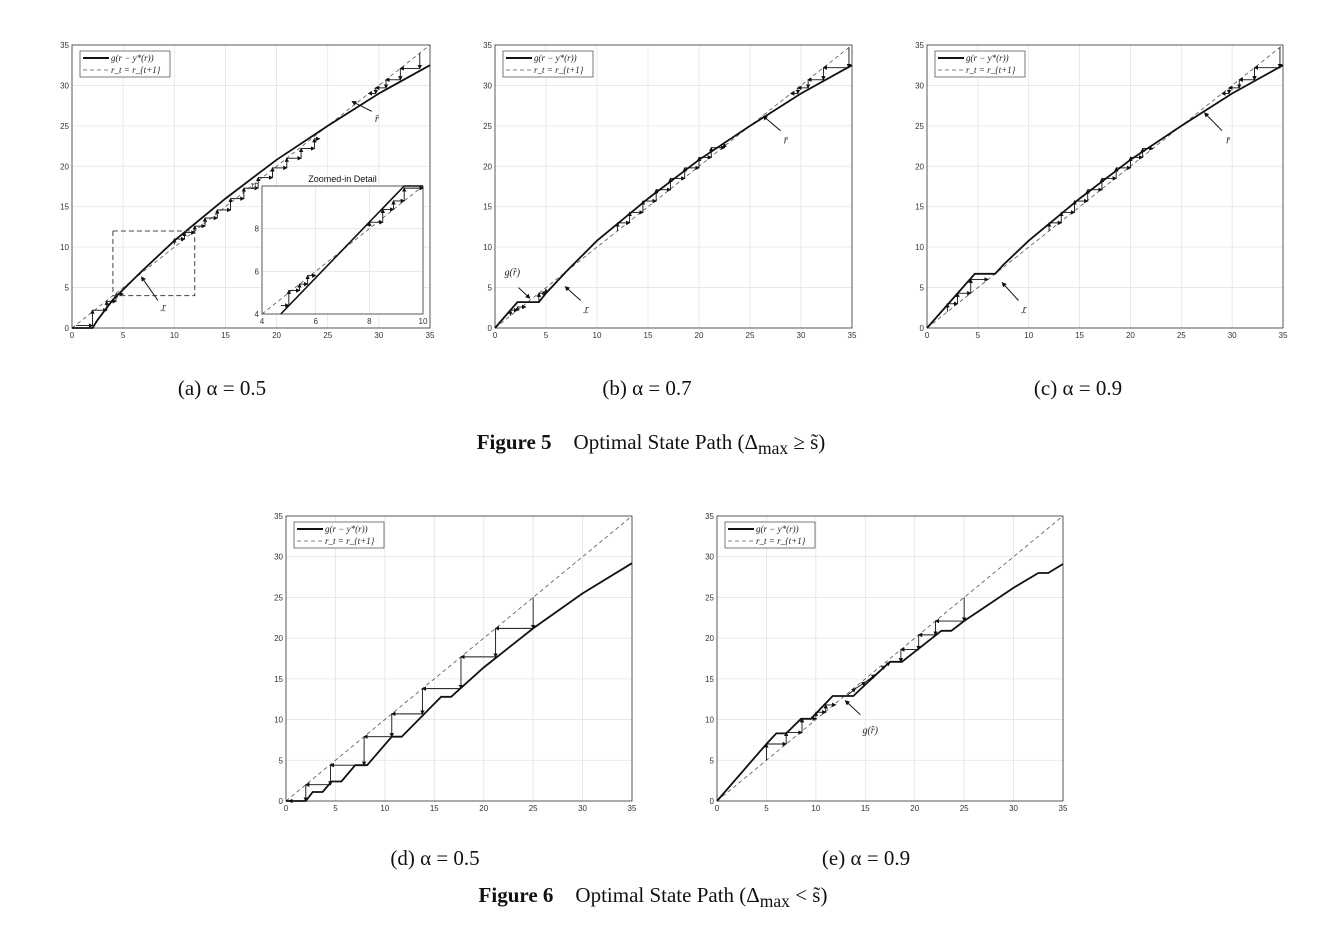 The width and height of the screenshot is (1320, 931). What do you see at coordinates (890, 682) in the screenshot?
I see `g-curve-series-line` at bounding box center [890, 682].